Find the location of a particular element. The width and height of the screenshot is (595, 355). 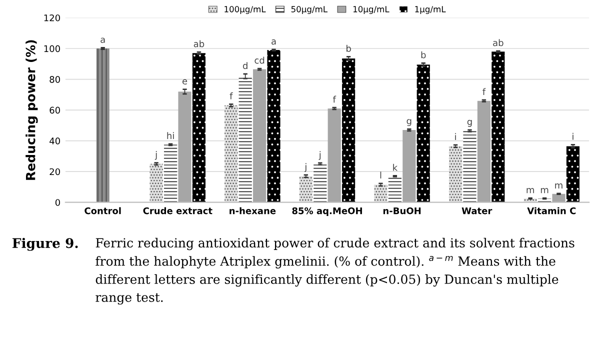

data-label: d is located at coordinates (245, 66).